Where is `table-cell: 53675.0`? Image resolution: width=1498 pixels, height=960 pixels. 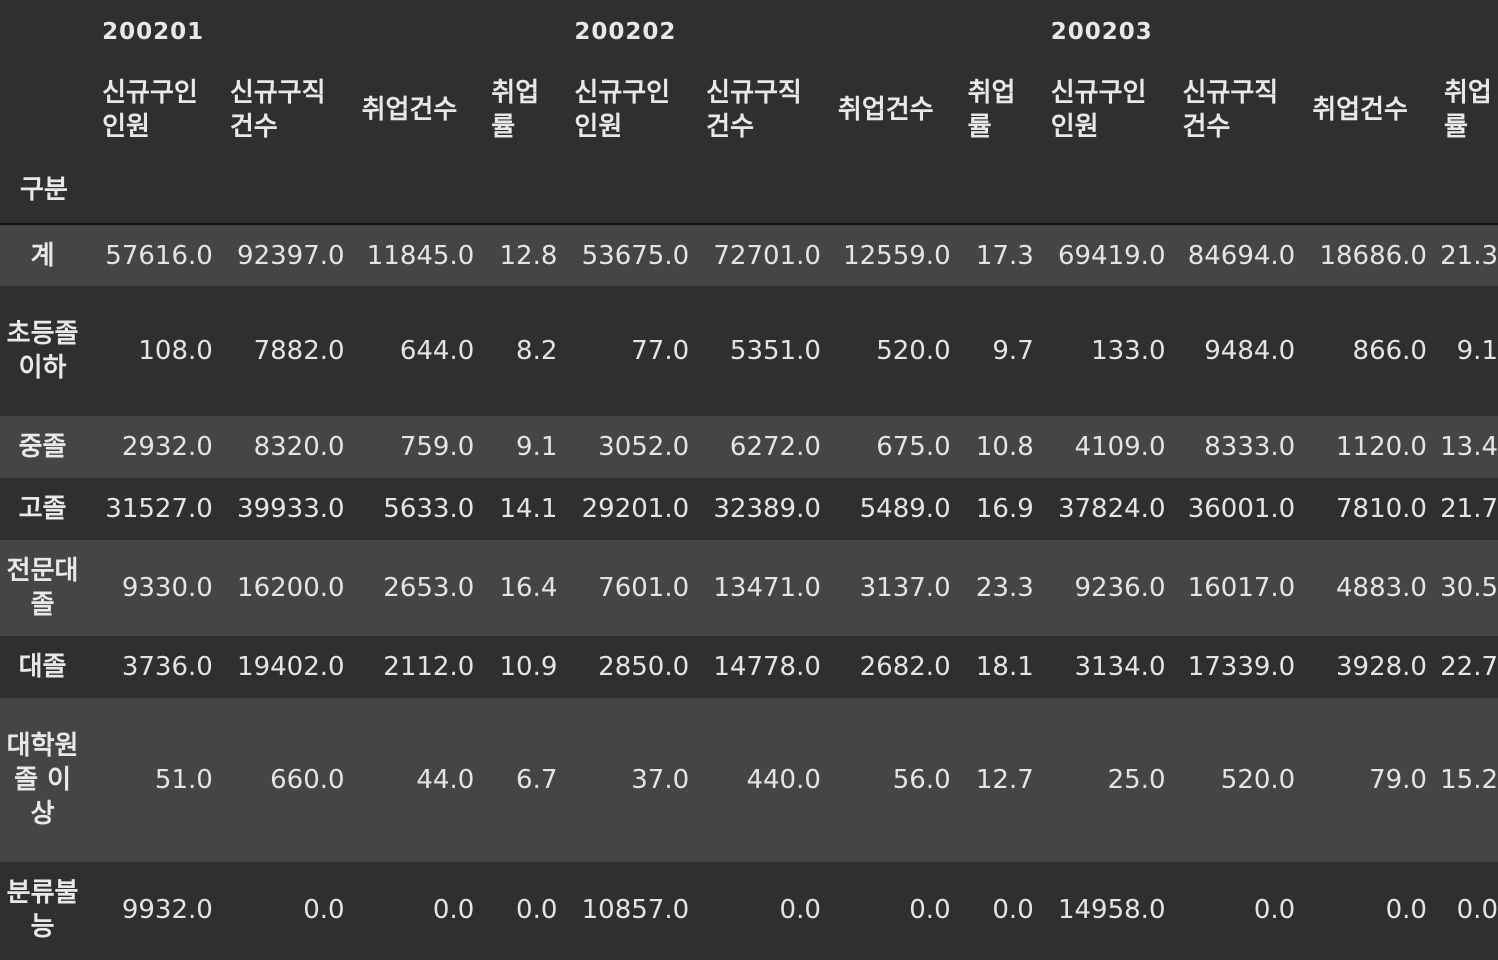 table-cell: 53675.0 is located at coordinates (635, 255).